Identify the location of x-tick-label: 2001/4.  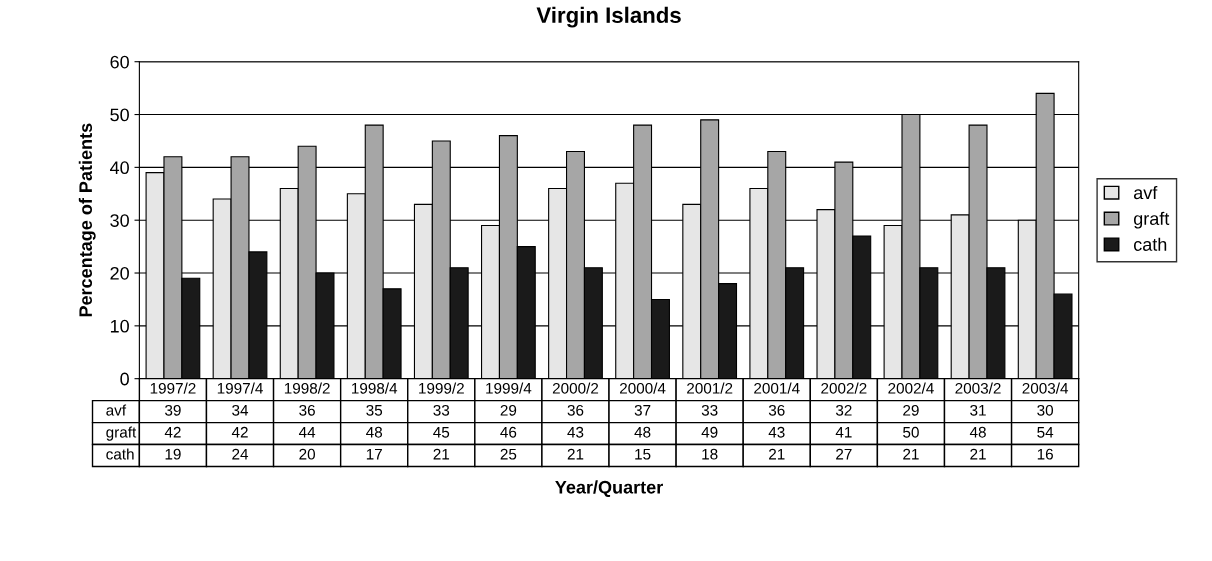
(777, 388).